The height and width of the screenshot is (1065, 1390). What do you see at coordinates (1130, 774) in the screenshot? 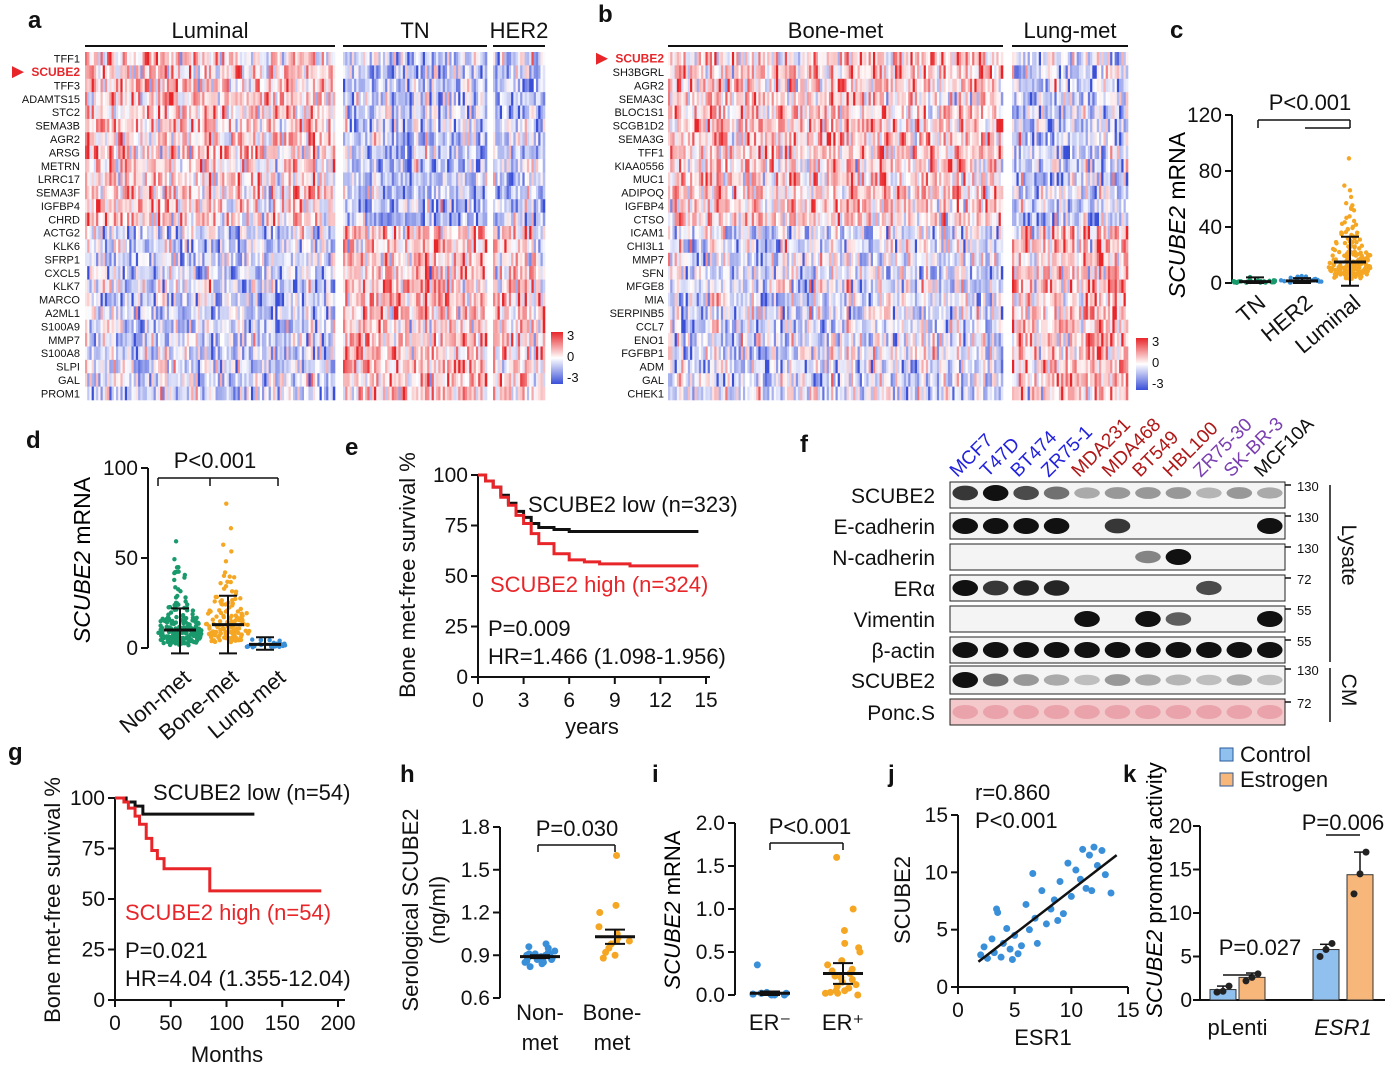
I see `panel-label-k: k` at bounding box center [1130, 774].